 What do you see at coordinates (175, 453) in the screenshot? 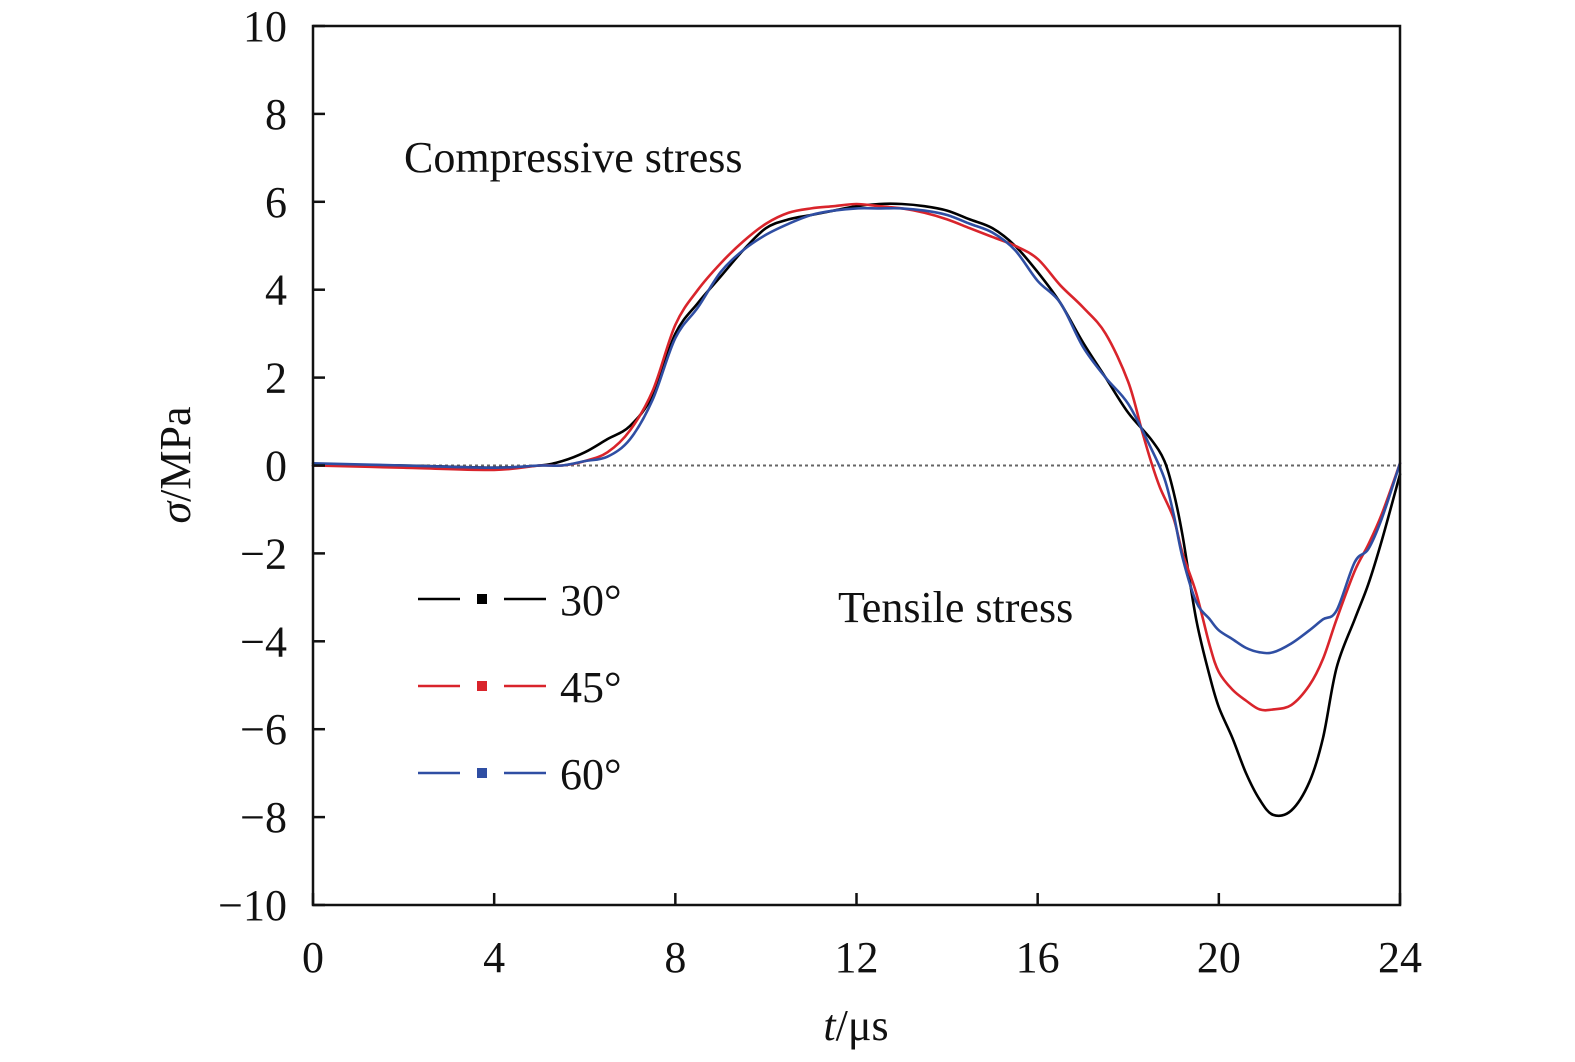
I see `y-axis-title-unit: /MPa` at bounding box center [175, 453].